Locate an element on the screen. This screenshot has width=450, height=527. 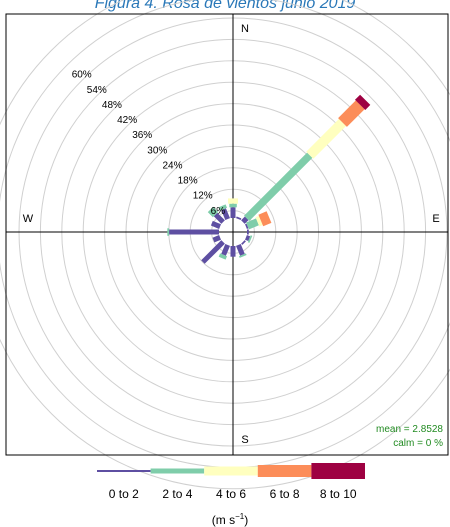
ring-label: 54% is located at coordinates (97, 90).